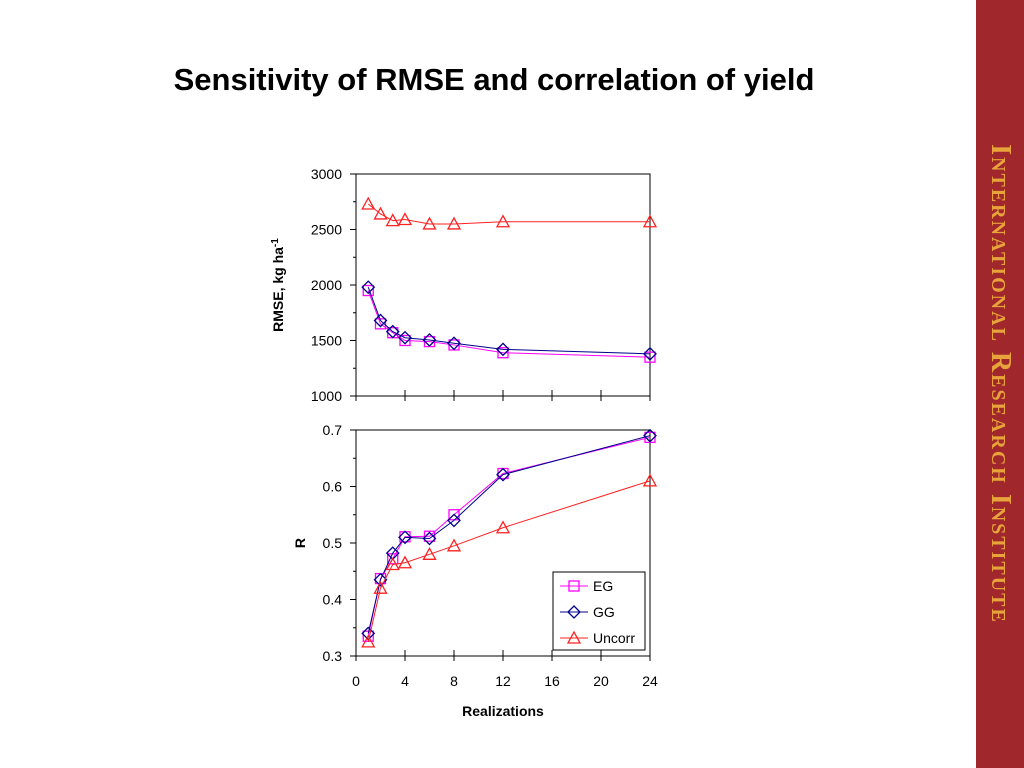  What do you see at coordinates (333, 487) in the screenshot?
I see `r-y-tick-label: 0.6` at bounding box center [333, 487].